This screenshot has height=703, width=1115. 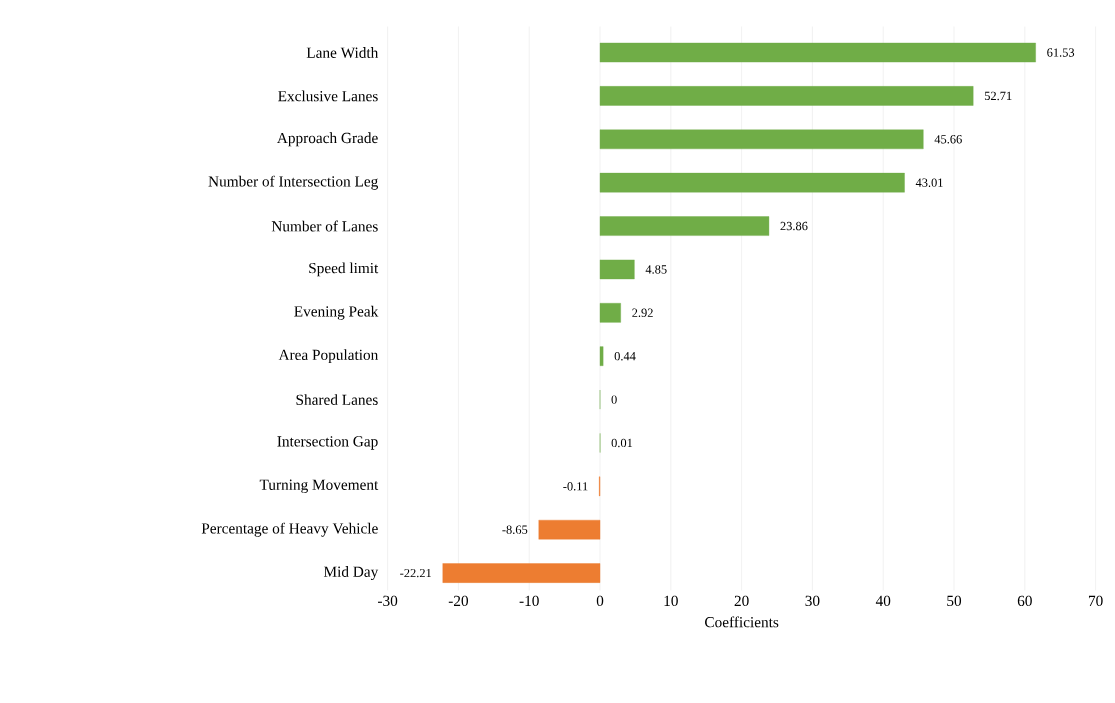 I want to click on y-tick-label: Mid Day, so click(x=351, y=573).